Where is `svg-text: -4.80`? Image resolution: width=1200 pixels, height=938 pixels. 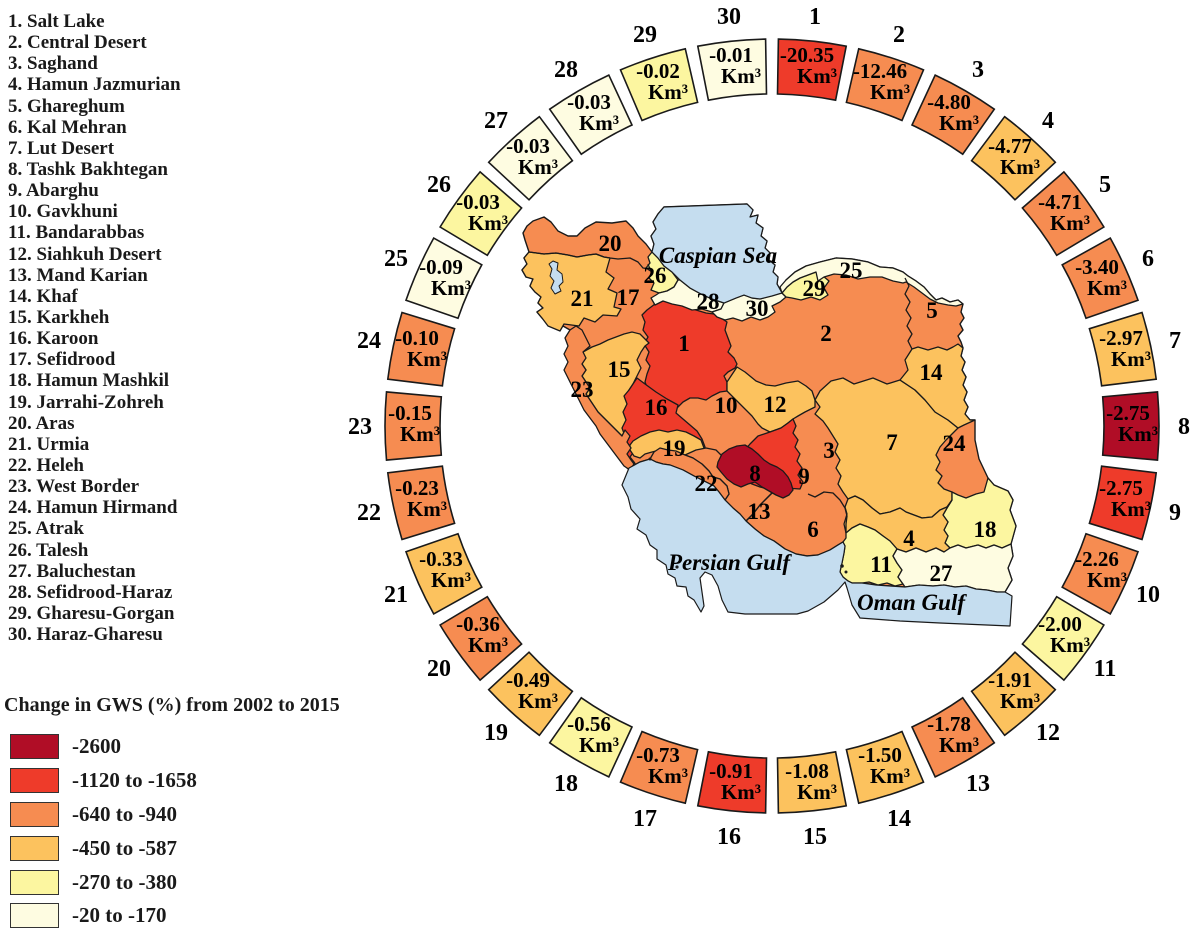
svg-text: -4.80 is located at coordinates (949, 102).